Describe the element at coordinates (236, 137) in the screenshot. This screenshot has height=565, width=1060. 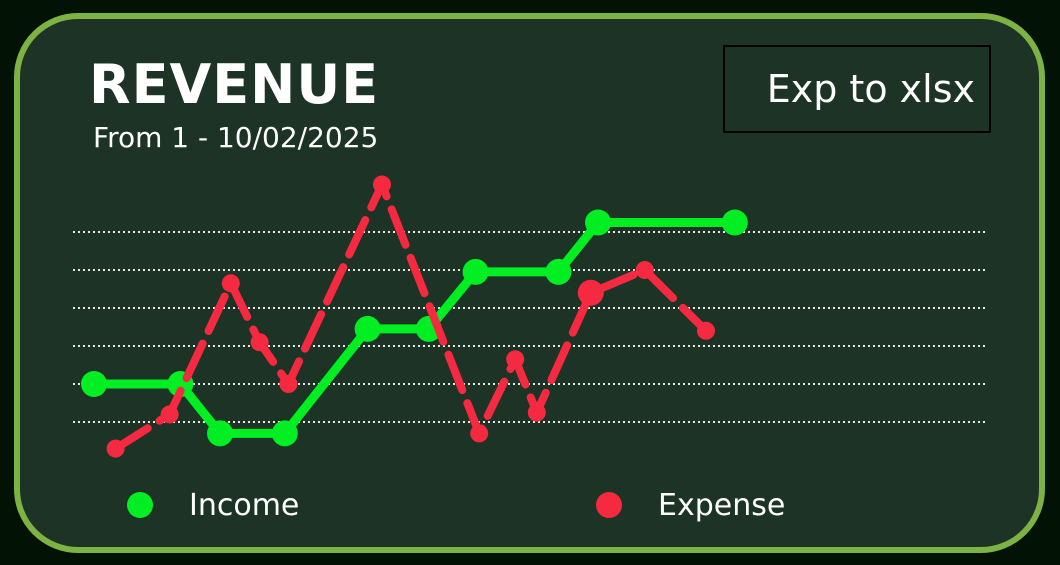
I see `date-range-subtitle: From 1 - 10/02/2025` at that location.